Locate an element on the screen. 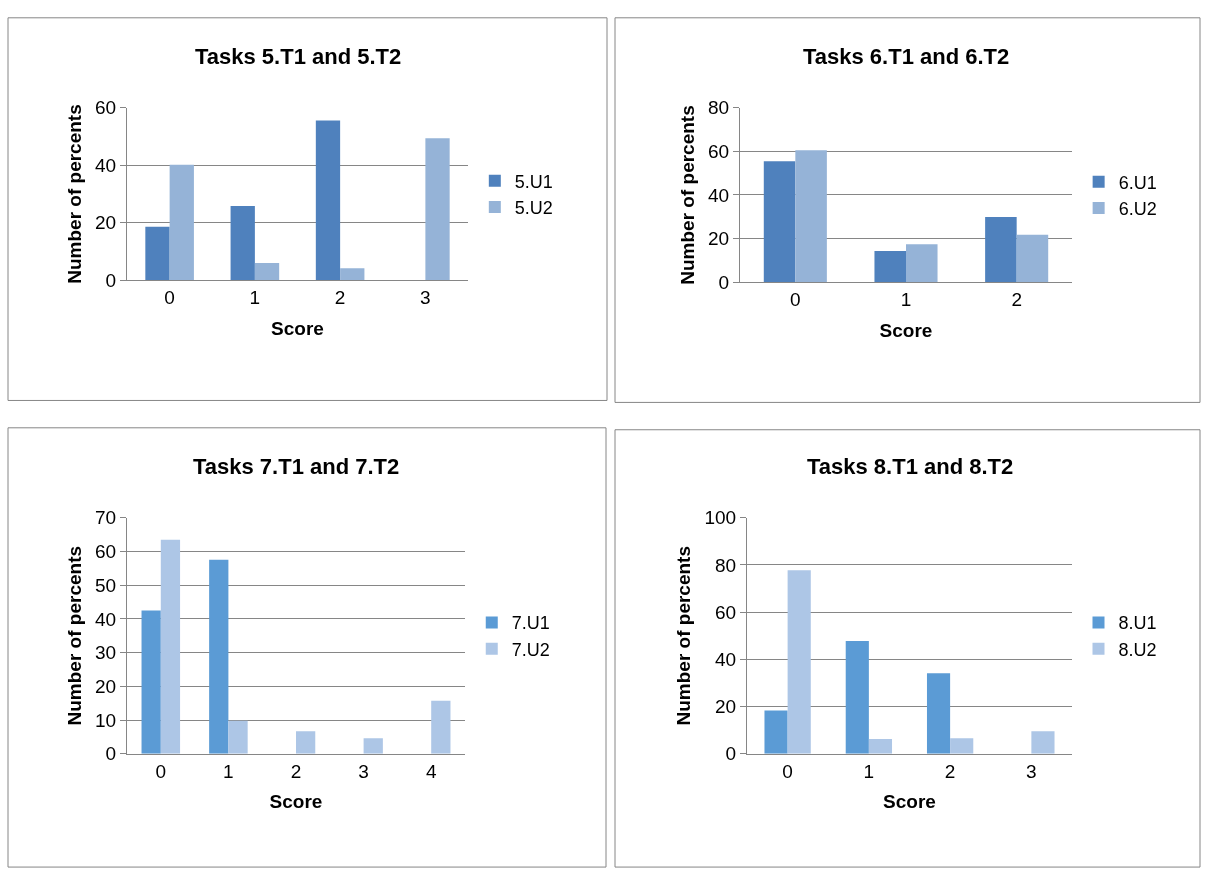  legend-label: 7.U2 is located at coordinates (530, 649).